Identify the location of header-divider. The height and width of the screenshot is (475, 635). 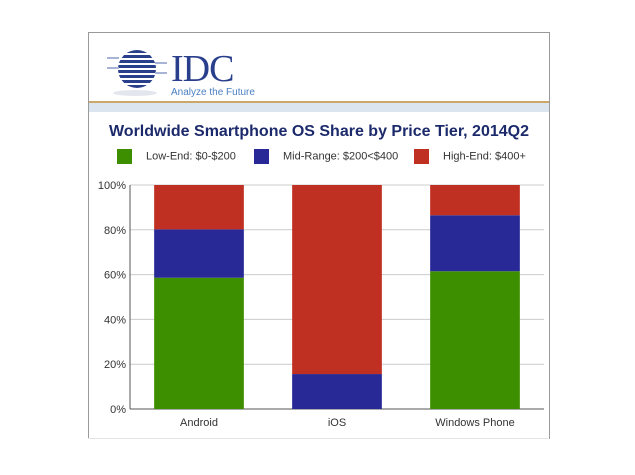
(319, 102).